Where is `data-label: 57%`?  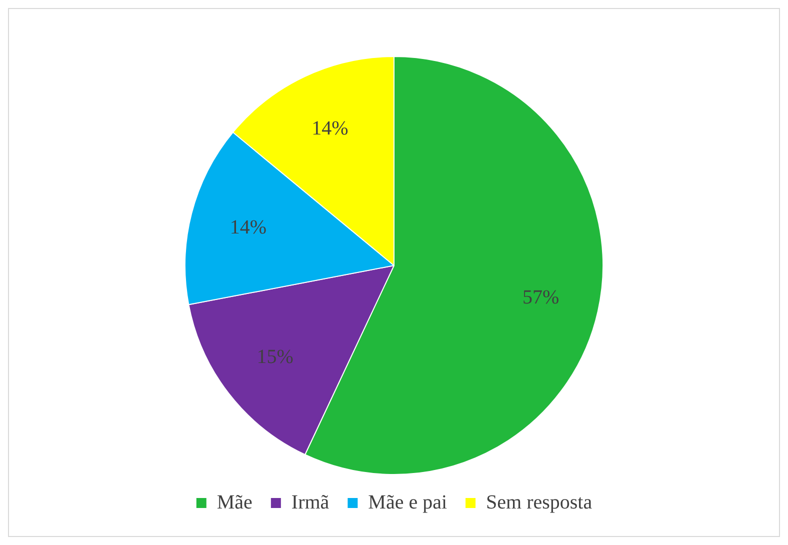
data-label: 57% is located at coordinates (541, 297).